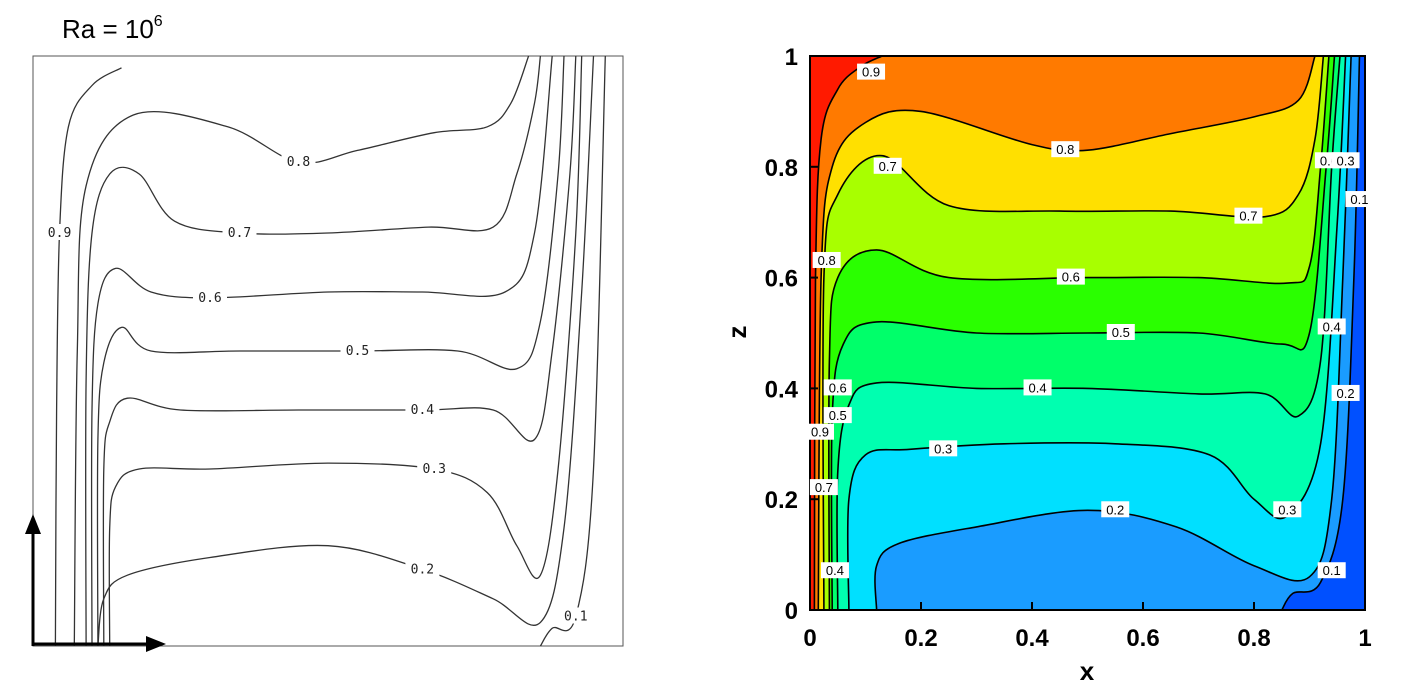 This screenshot has height=692, width=1407. Describe the element at coordinates (572, 351) in the screenshot. I see `contour-line-0.1` at that location.